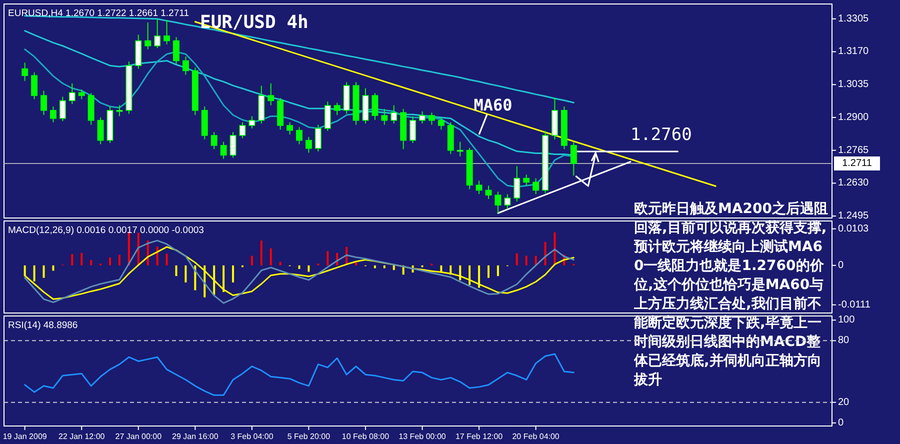 The height and width of the screenshot is (444, 900). Describe the element at coordinates (254, 22) in the screenshot. I see `text: EUR/USD 4h` at that location.